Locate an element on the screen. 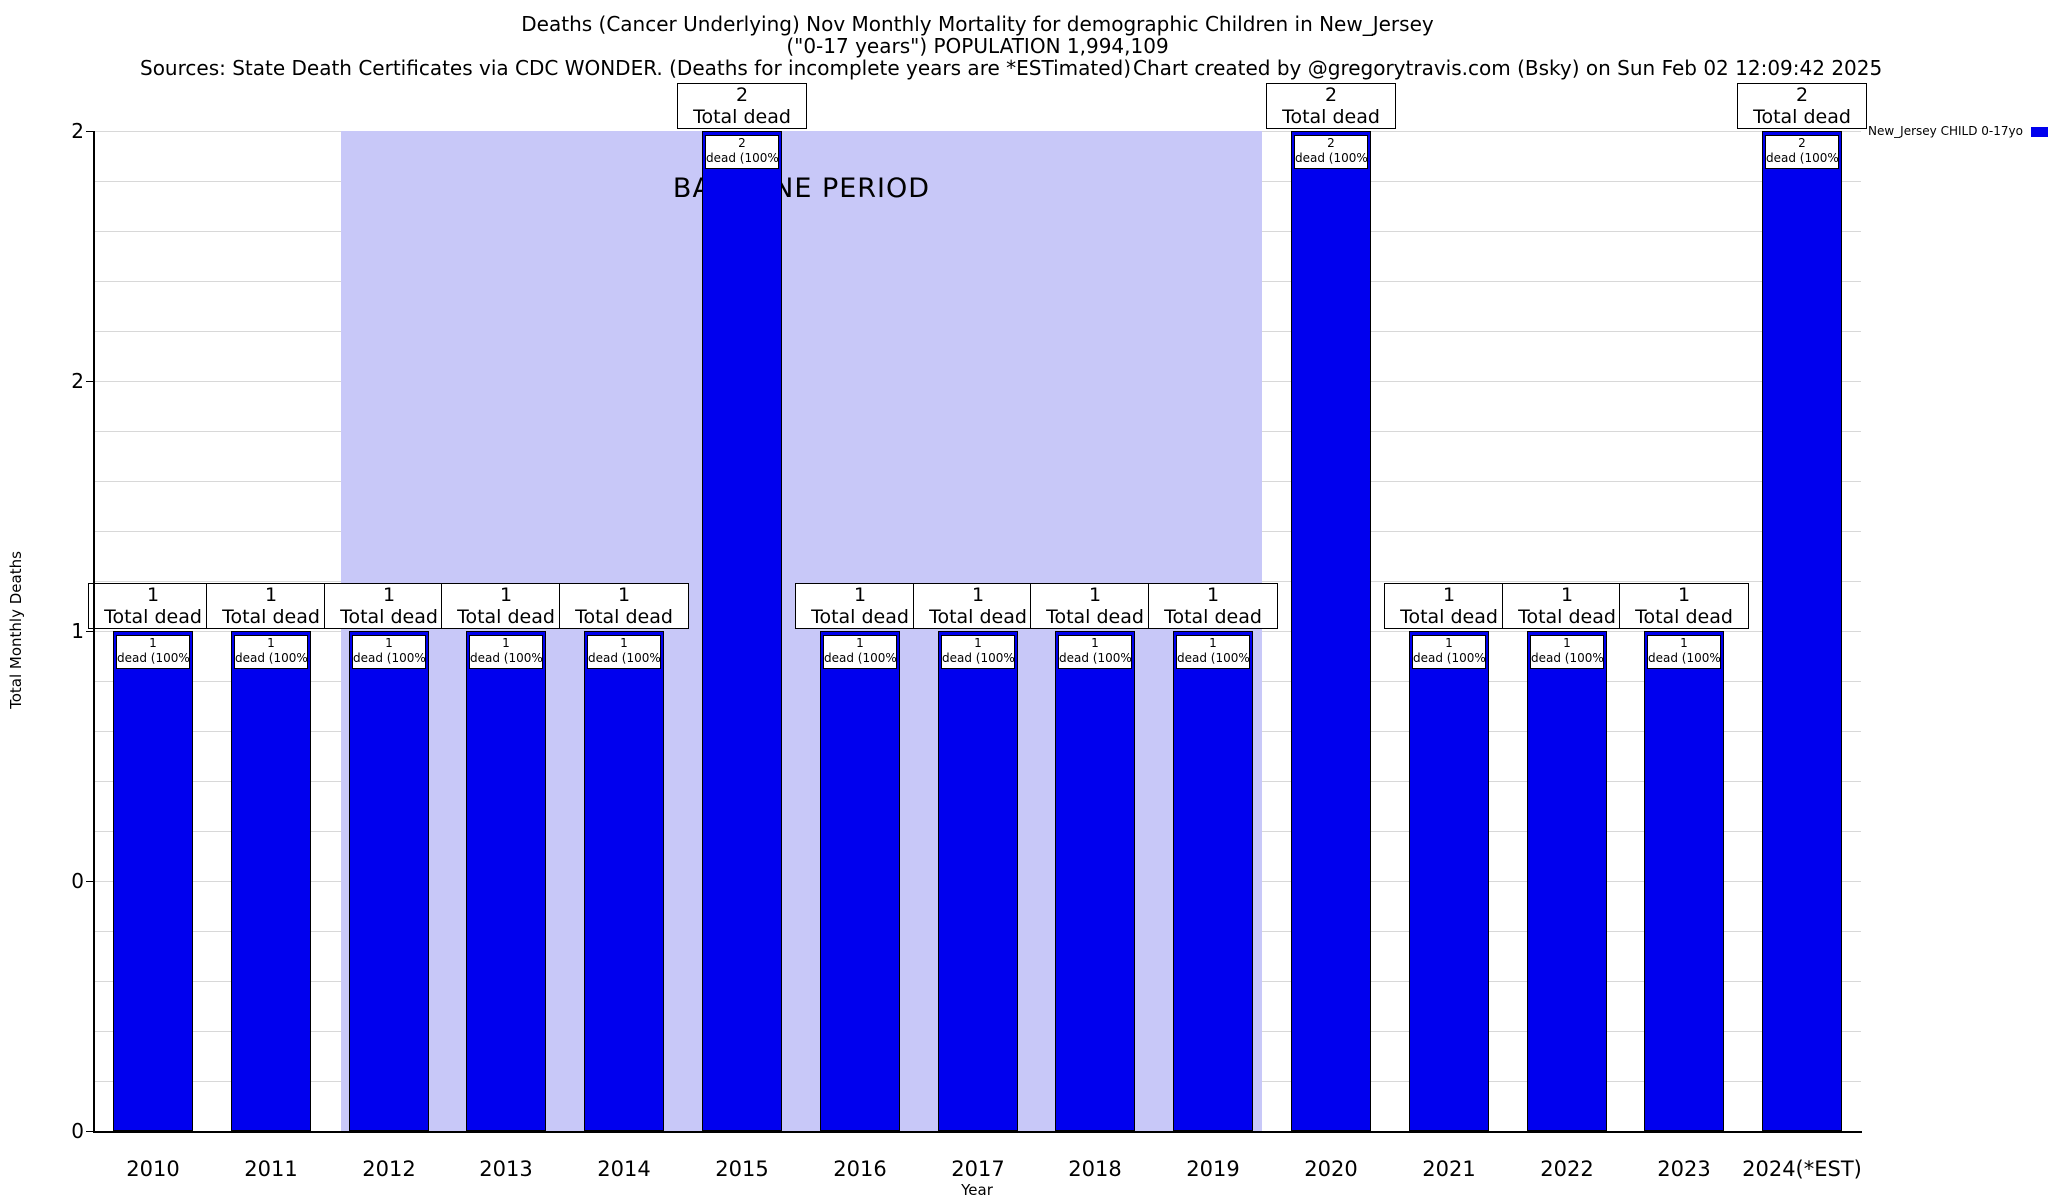  legend: New_Jersey CHILD 0-17yo is located at coordinates (1958, 131).